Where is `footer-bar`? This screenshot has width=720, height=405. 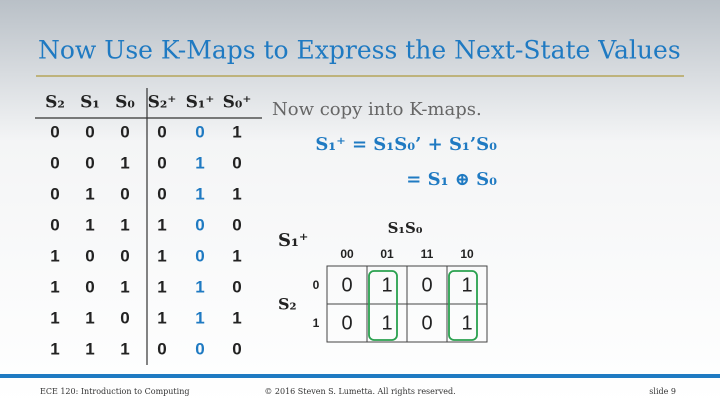 footer-bar is located at coordinates (360, 376).